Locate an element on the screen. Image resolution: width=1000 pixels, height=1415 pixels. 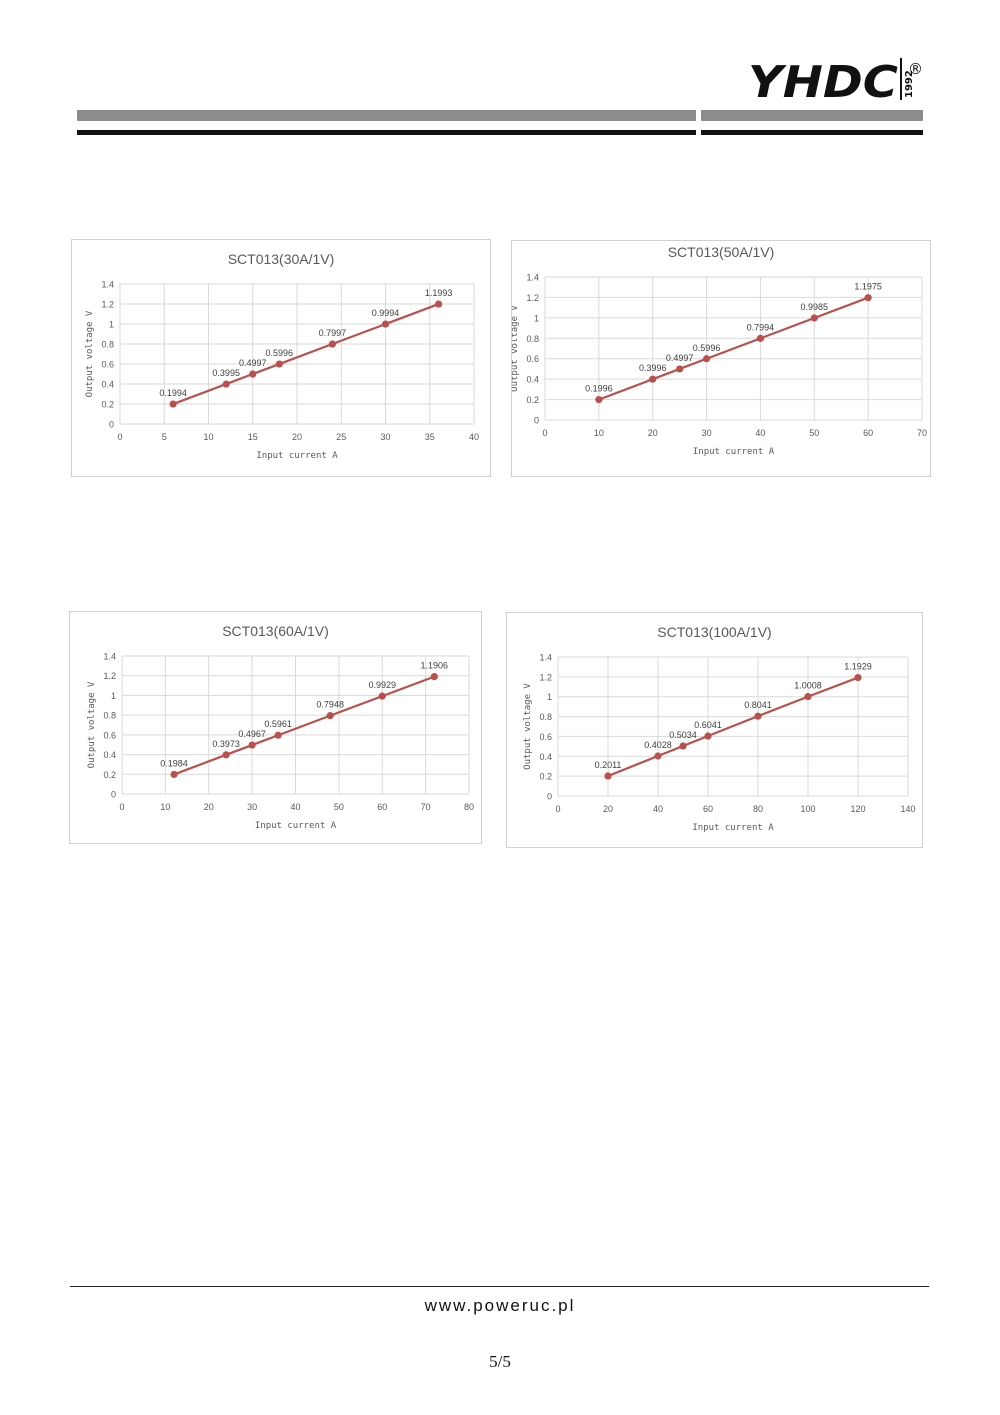
header-bar-gray is located at coordinates (386, 115).